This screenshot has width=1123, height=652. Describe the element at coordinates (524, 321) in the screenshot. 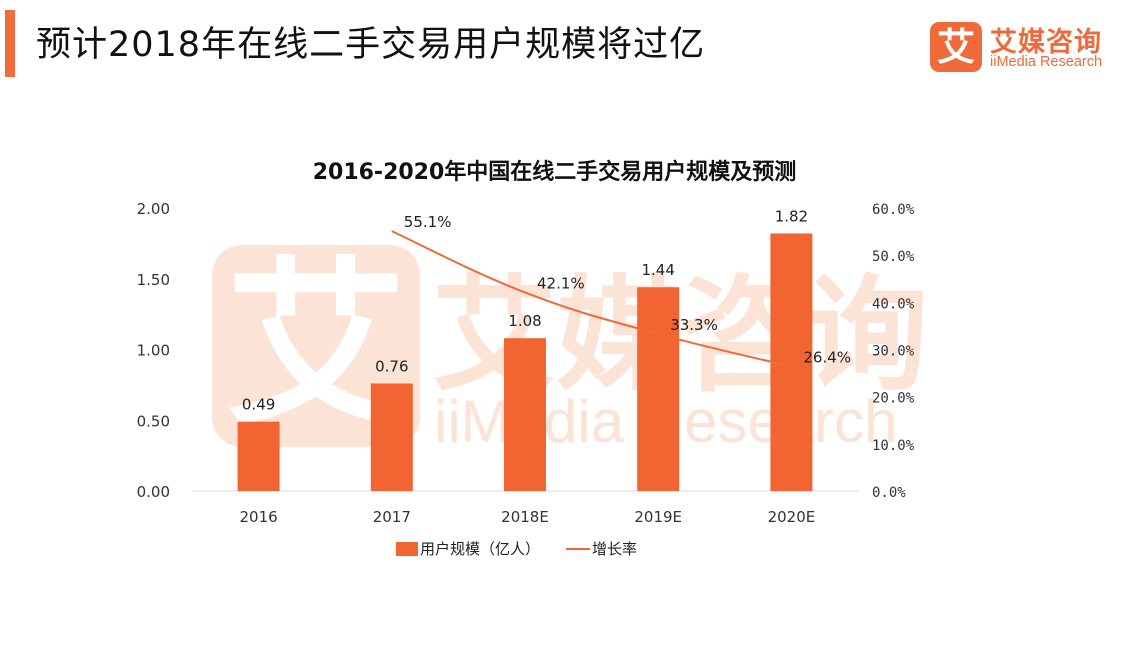

I see `bar-value-label: 1.08` at that location.